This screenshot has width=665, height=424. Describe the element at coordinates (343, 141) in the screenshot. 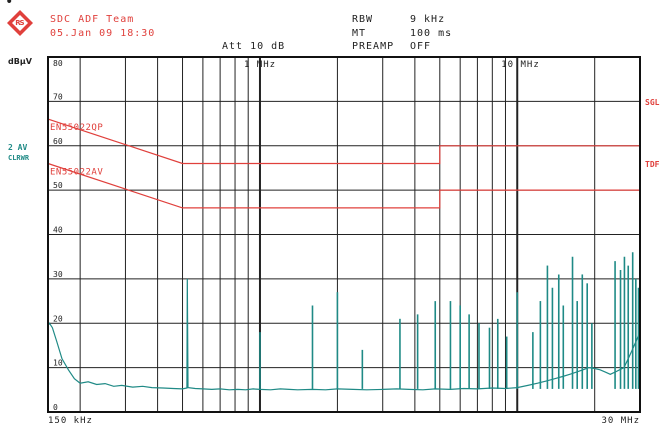

I see `qp-limit-line` at that location.